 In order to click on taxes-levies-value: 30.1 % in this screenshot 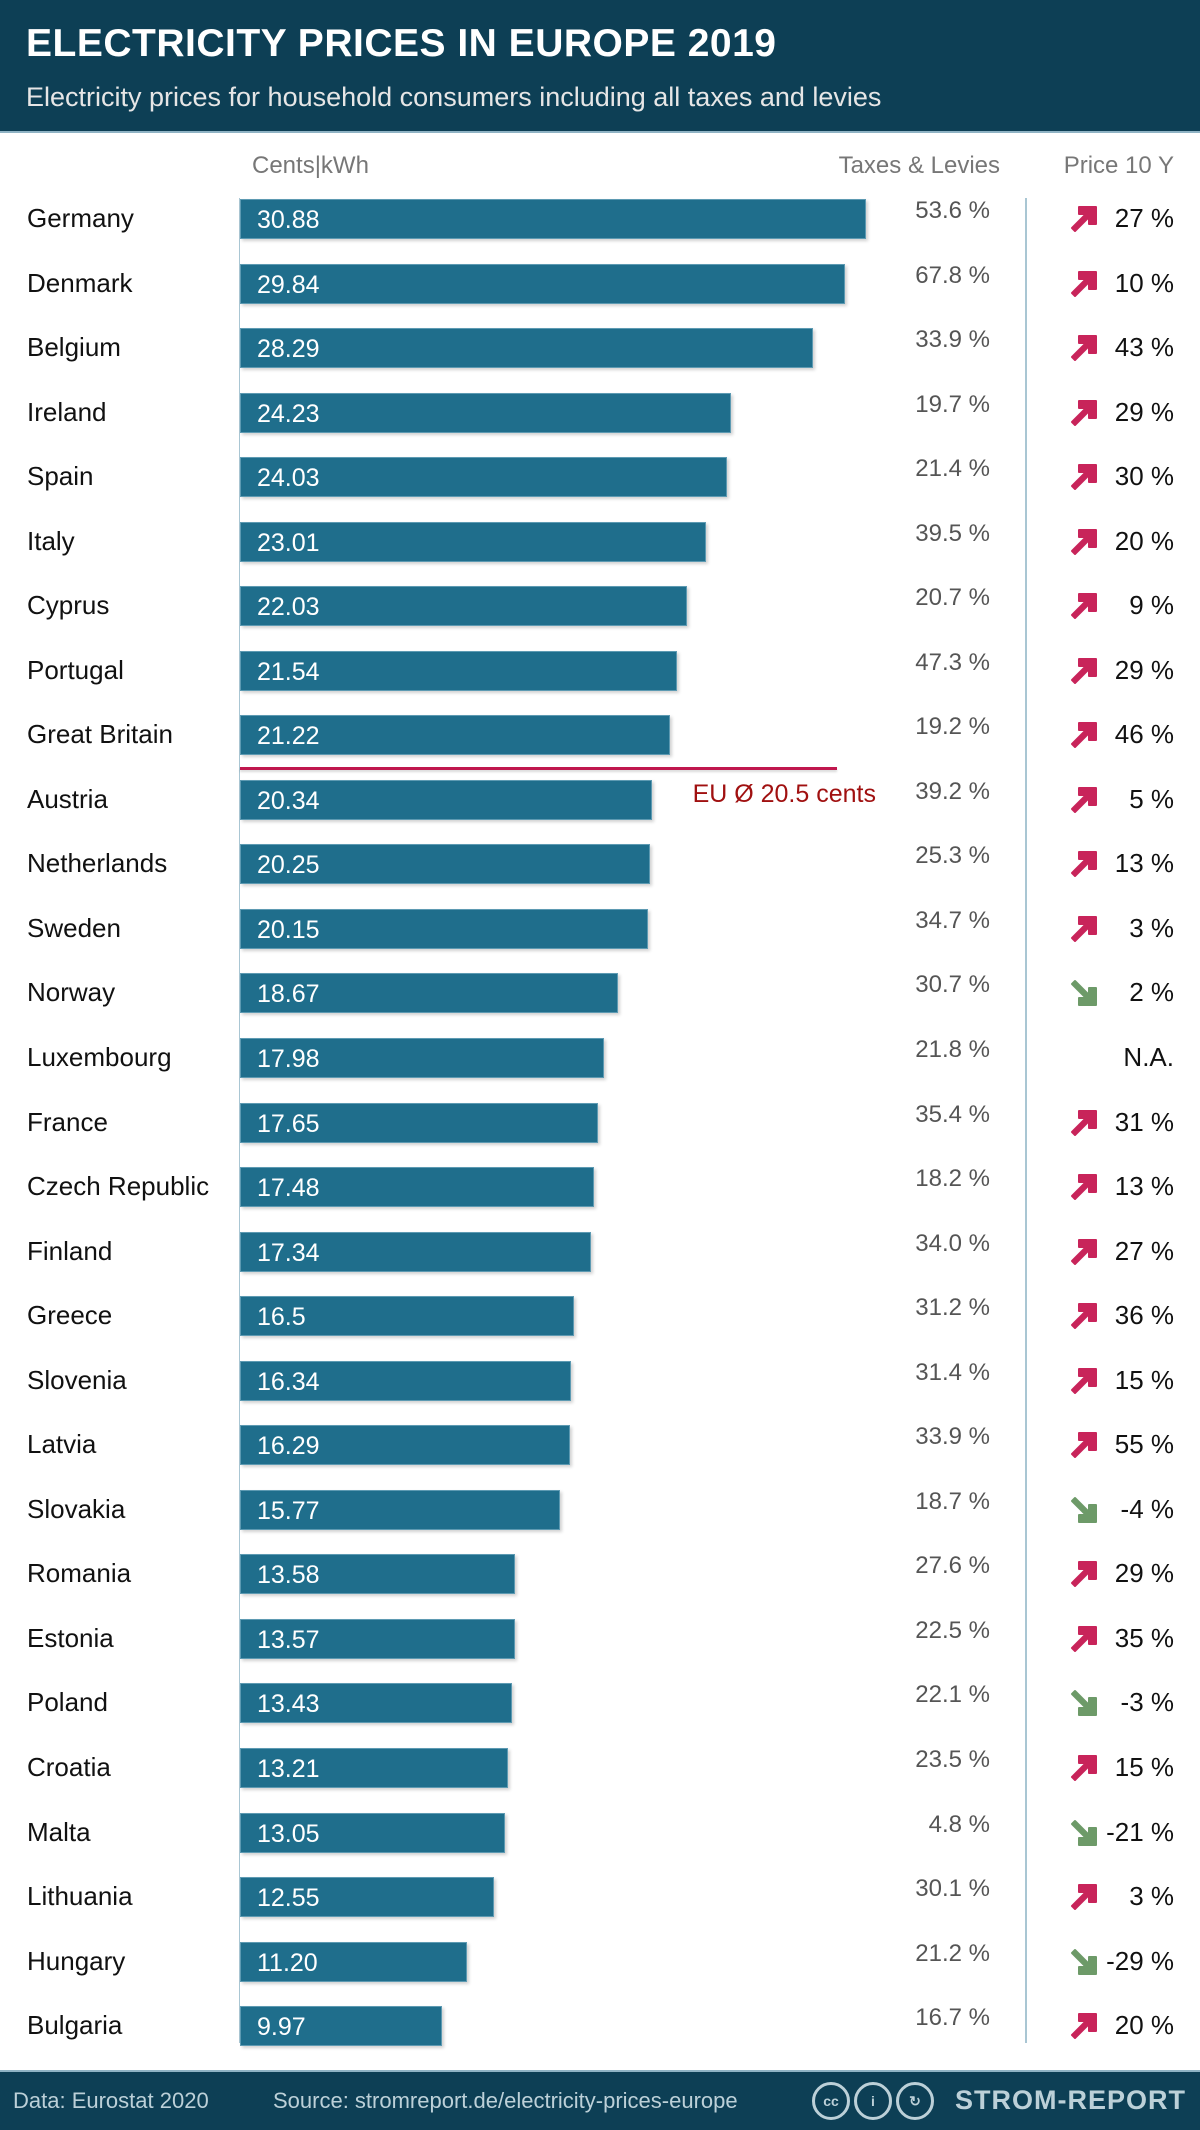, I will do `click(952, 1889)`.